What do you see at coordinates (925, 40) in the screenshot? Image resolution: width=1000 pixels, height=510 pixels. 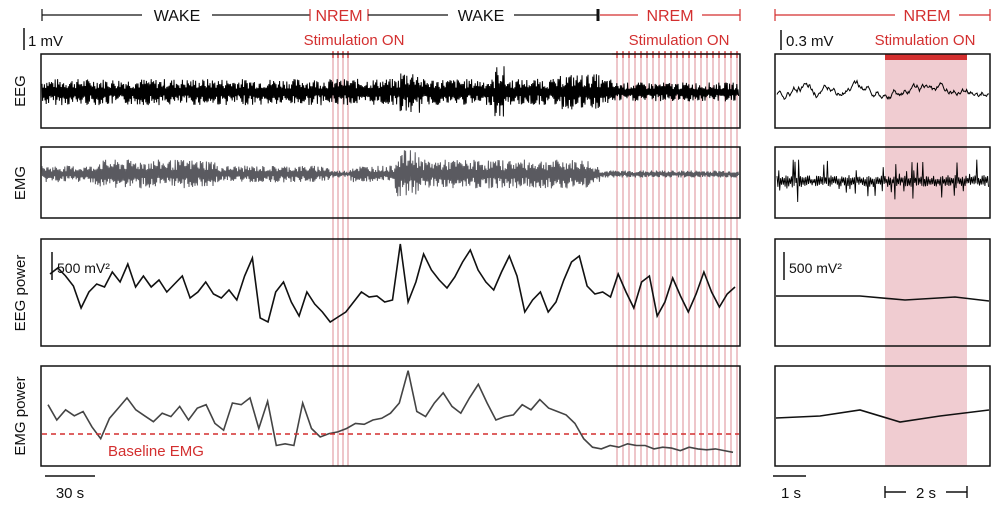 I see `stimulation-label-right: Stimulation ON` at bounding box center [925, 40].